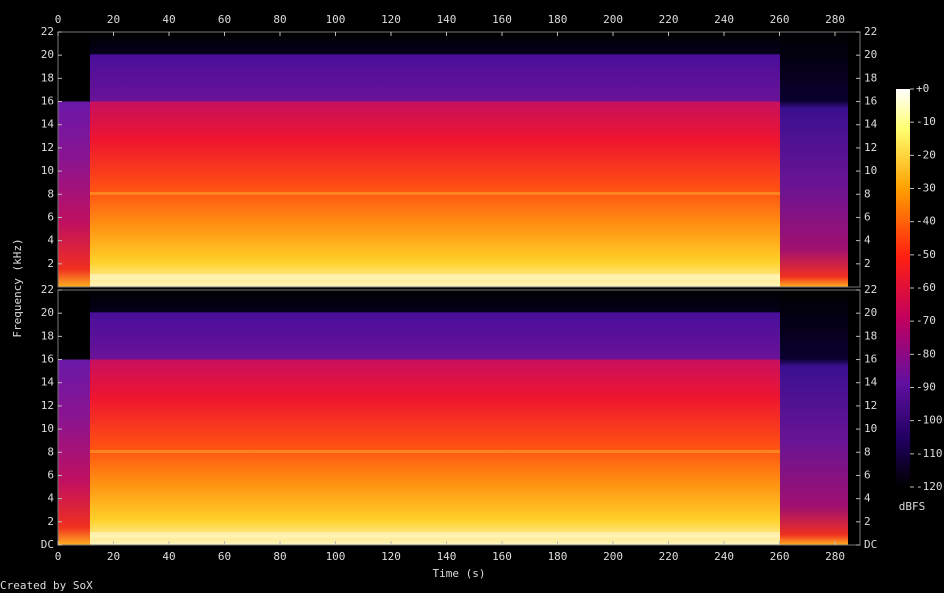  Describe the element at coordinates (459, 573) in the screenshot. I see `x-axis-label: Time (s)` at that location.